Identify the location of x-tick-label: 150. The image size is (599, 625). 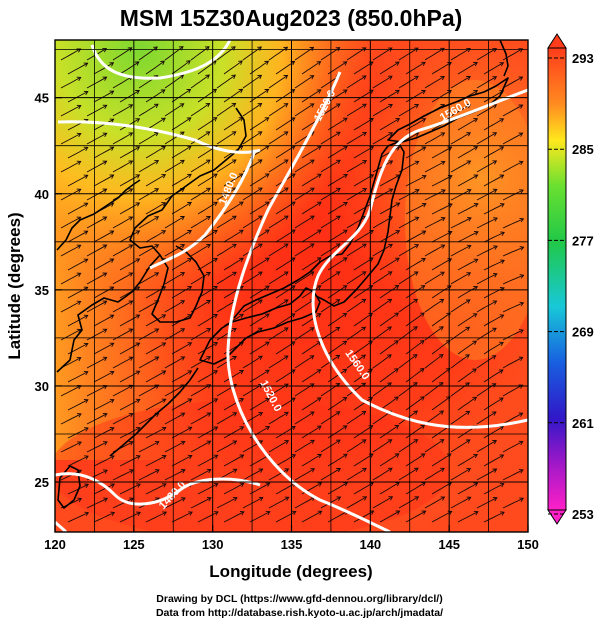
(528, 544).